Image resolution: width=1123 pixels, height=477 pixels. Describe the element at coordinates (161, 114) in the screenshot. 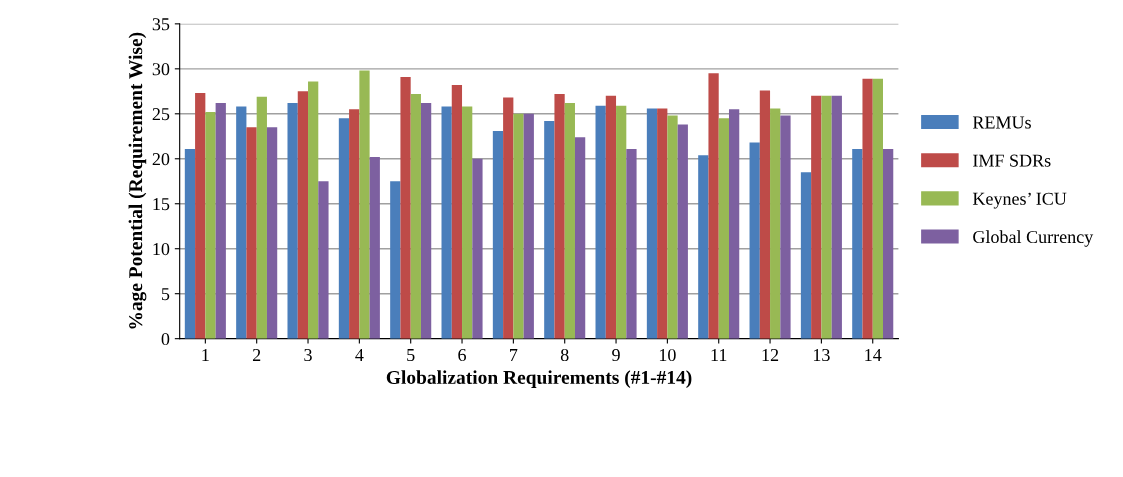

I see `y-tick-label: 25` at that location.